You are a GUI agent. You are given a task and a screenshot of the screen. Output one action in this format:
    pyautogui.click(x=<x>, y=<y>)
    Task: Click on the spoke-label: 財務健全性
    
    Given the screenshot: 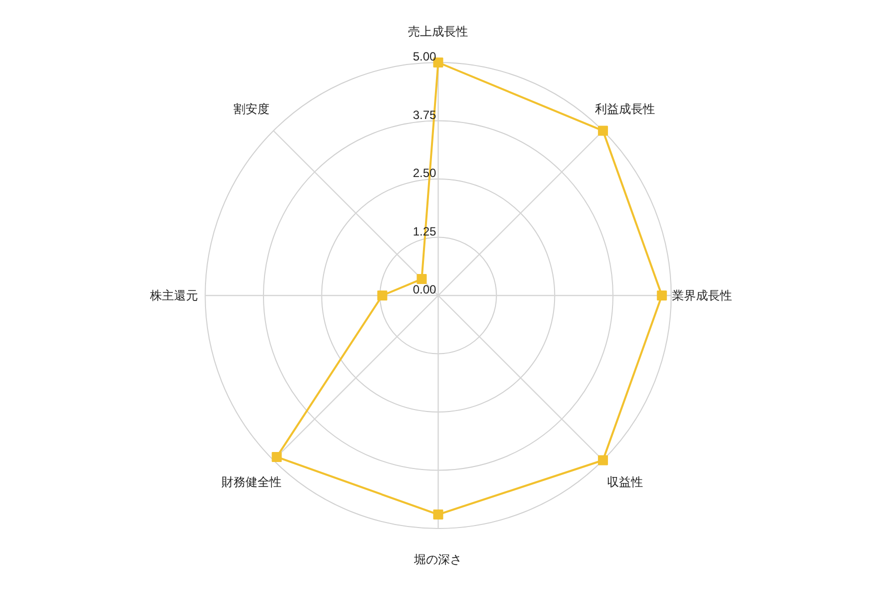 What is the action you would take?
    pyautogui.click(x=252, y=482)
    